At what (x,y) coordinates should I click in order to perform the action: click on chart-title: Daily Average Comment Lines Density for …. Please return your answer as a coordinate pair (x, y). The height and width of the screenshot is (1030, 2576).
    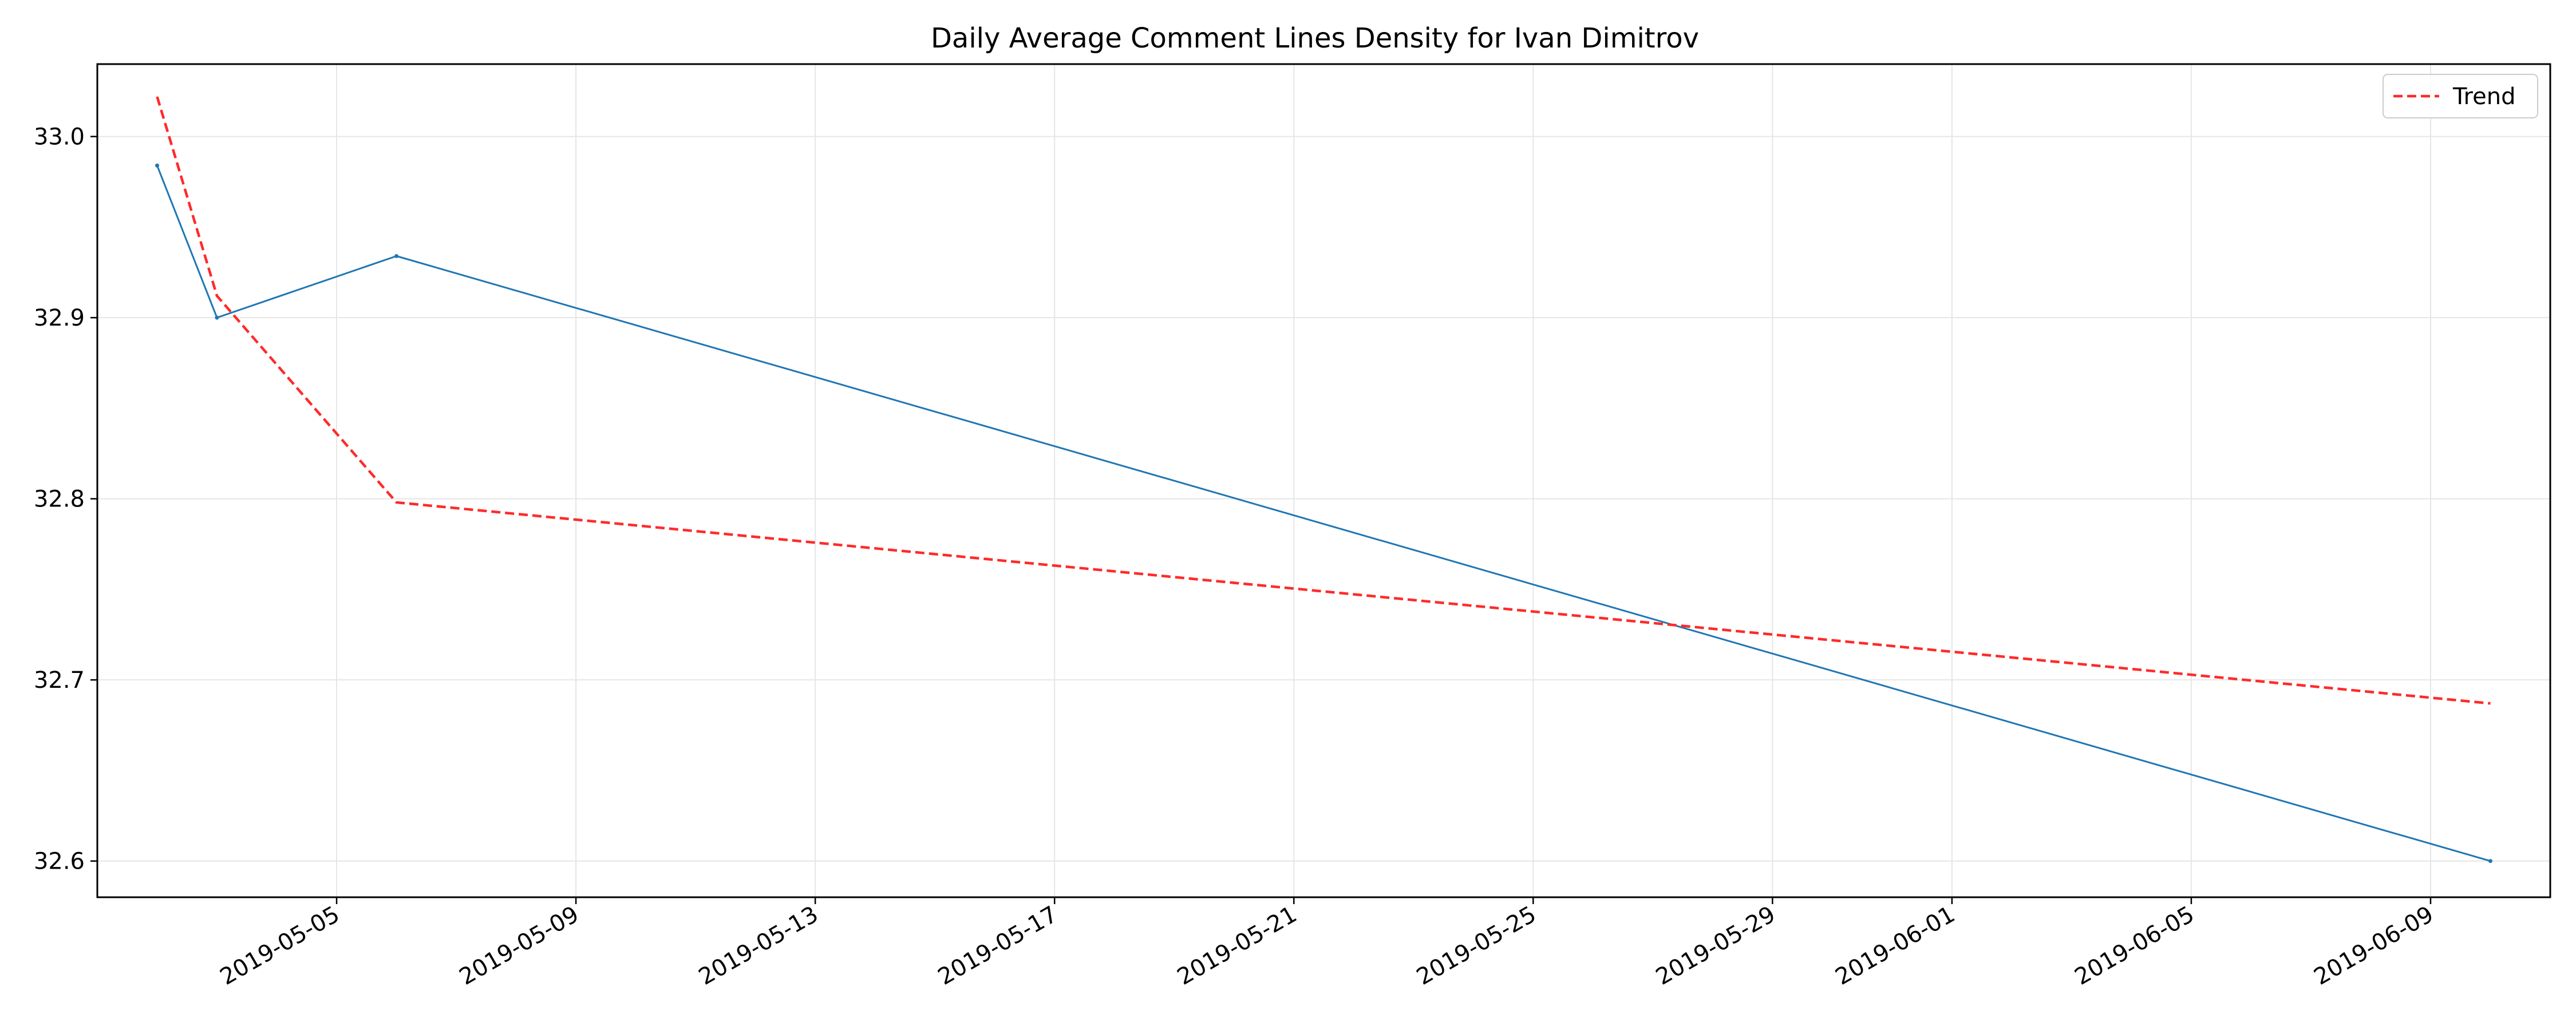
    Looking at the image, I should click on (1315, 38).